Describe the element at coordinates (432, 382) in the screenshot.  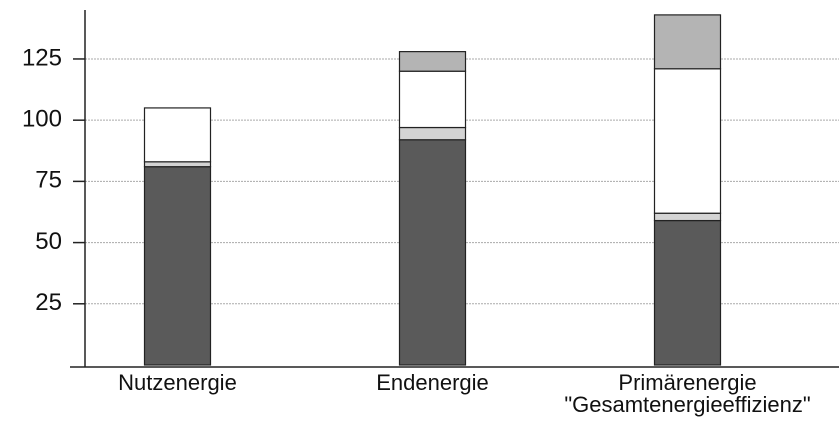
I see `x-tick-label: Endenergie` at that location.